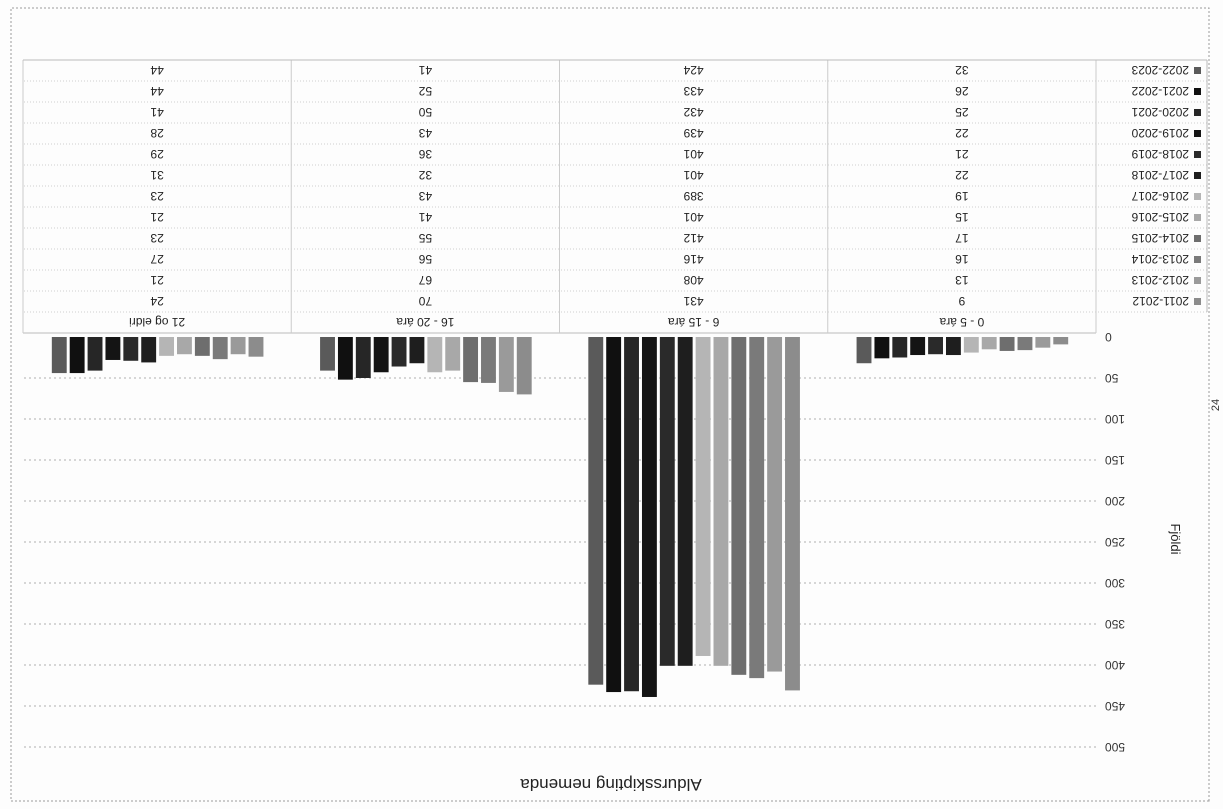 The width and height of the screenshot is (1223, 809). What do you see at coordinates (611, 784) in the screenshot?
I see `chart-title: Aldursskipting nemenda` at bounding box center [611, 784].